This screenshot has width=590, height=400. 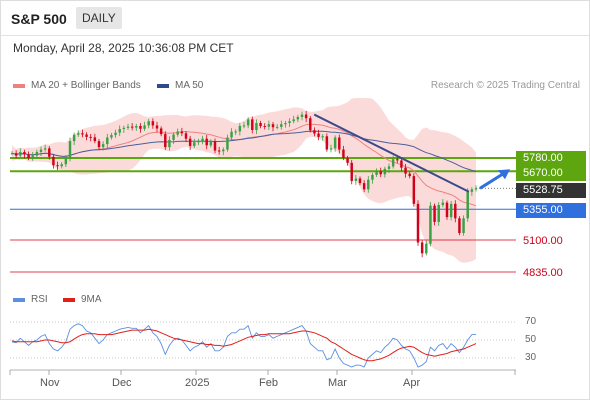 What do you see at coordinates (244, 151) in the screenshot?
I see `ma50-line` at bounding box center [244, 151].